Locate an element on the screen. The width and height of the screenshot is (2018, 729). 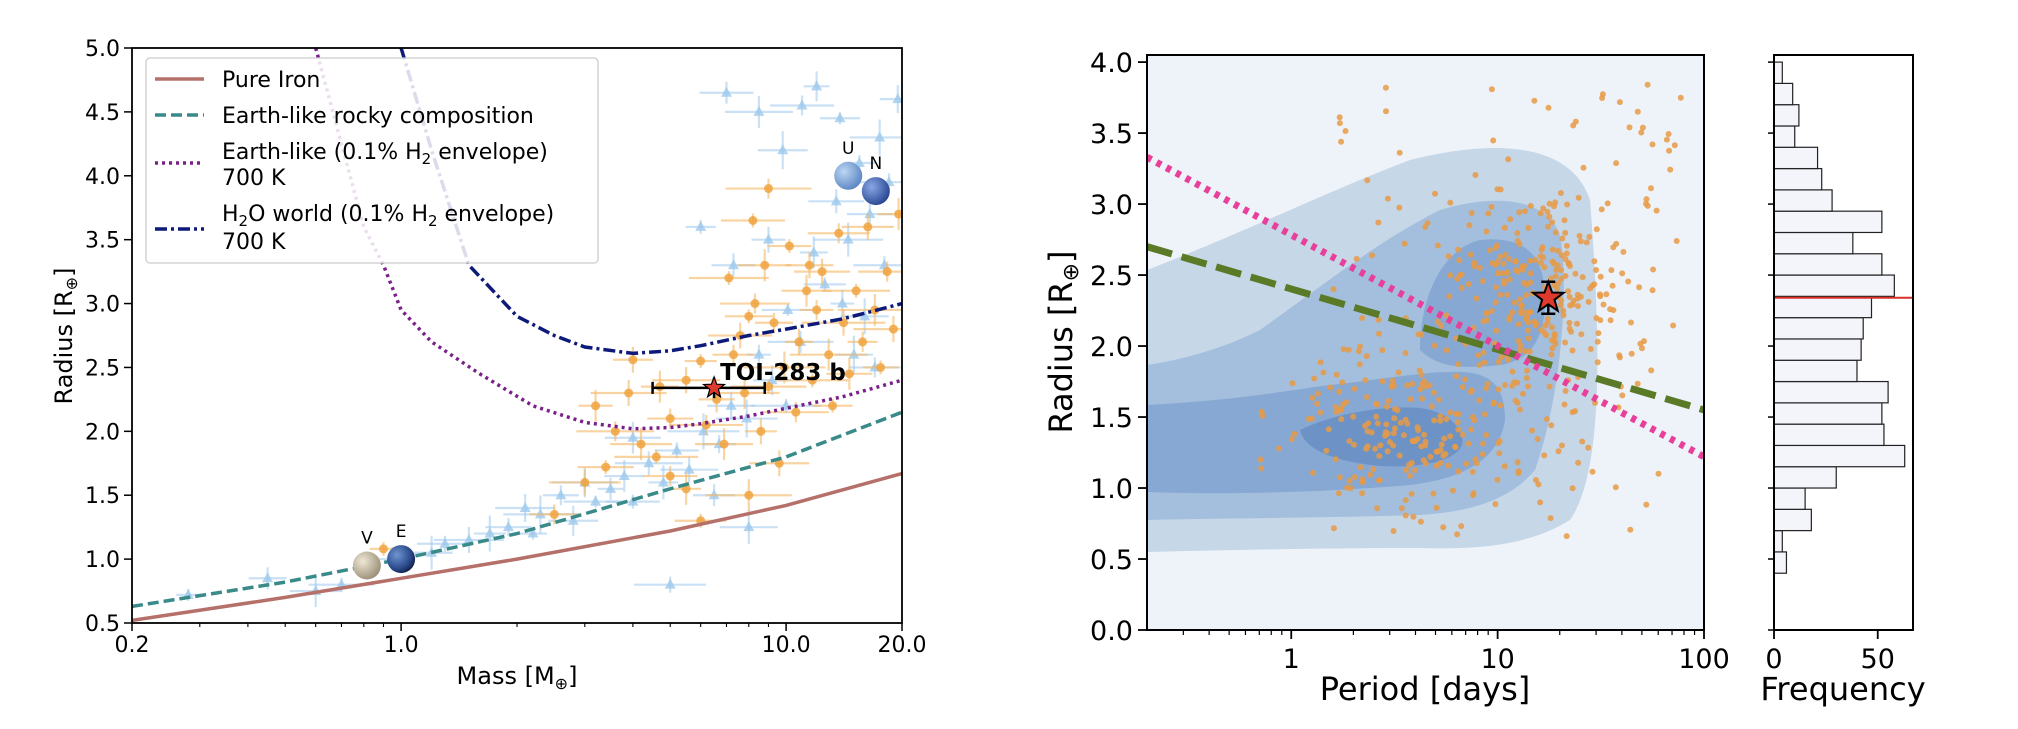
period-axis-label: Period [days] is located at coordinates (1425, 689).